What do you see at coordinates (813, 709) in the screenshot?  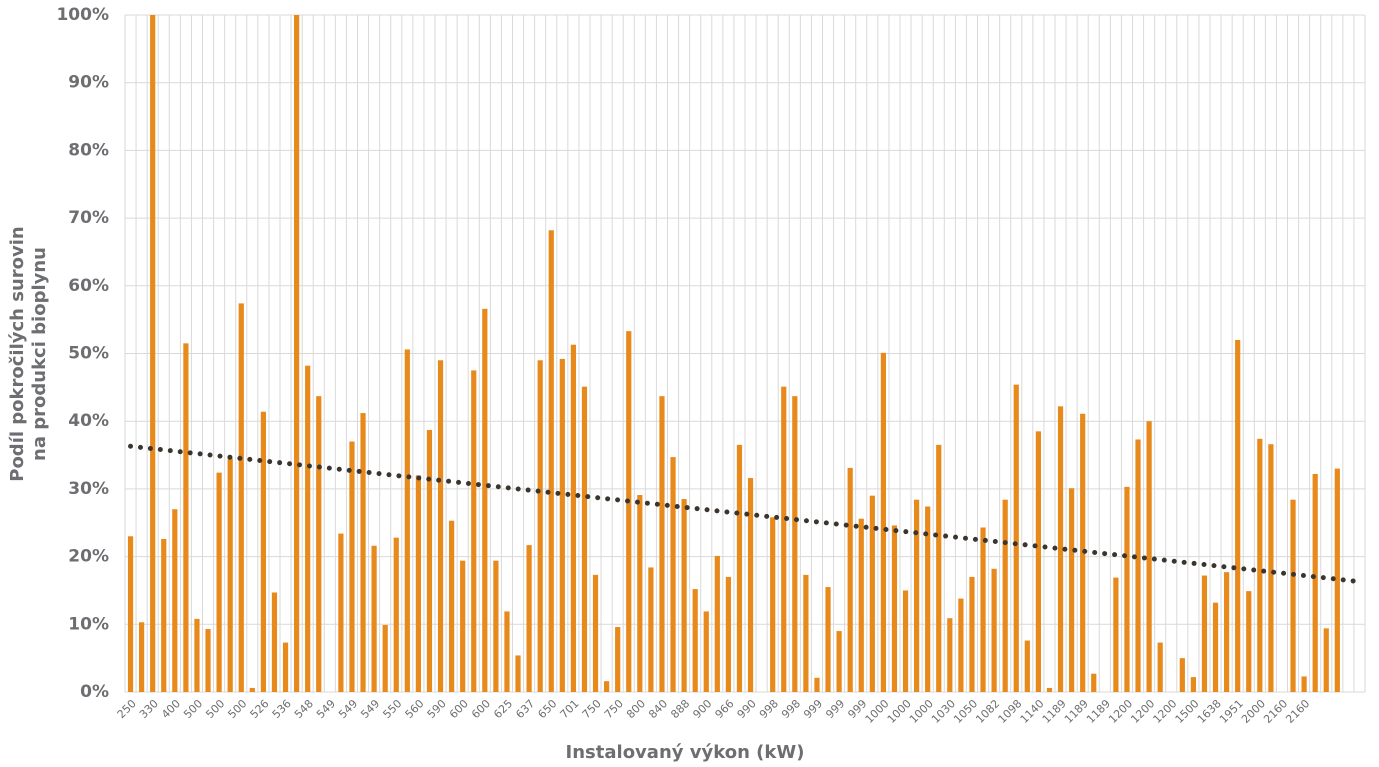 I see `x-tick-label: 999` at bounding box center [813, 709].